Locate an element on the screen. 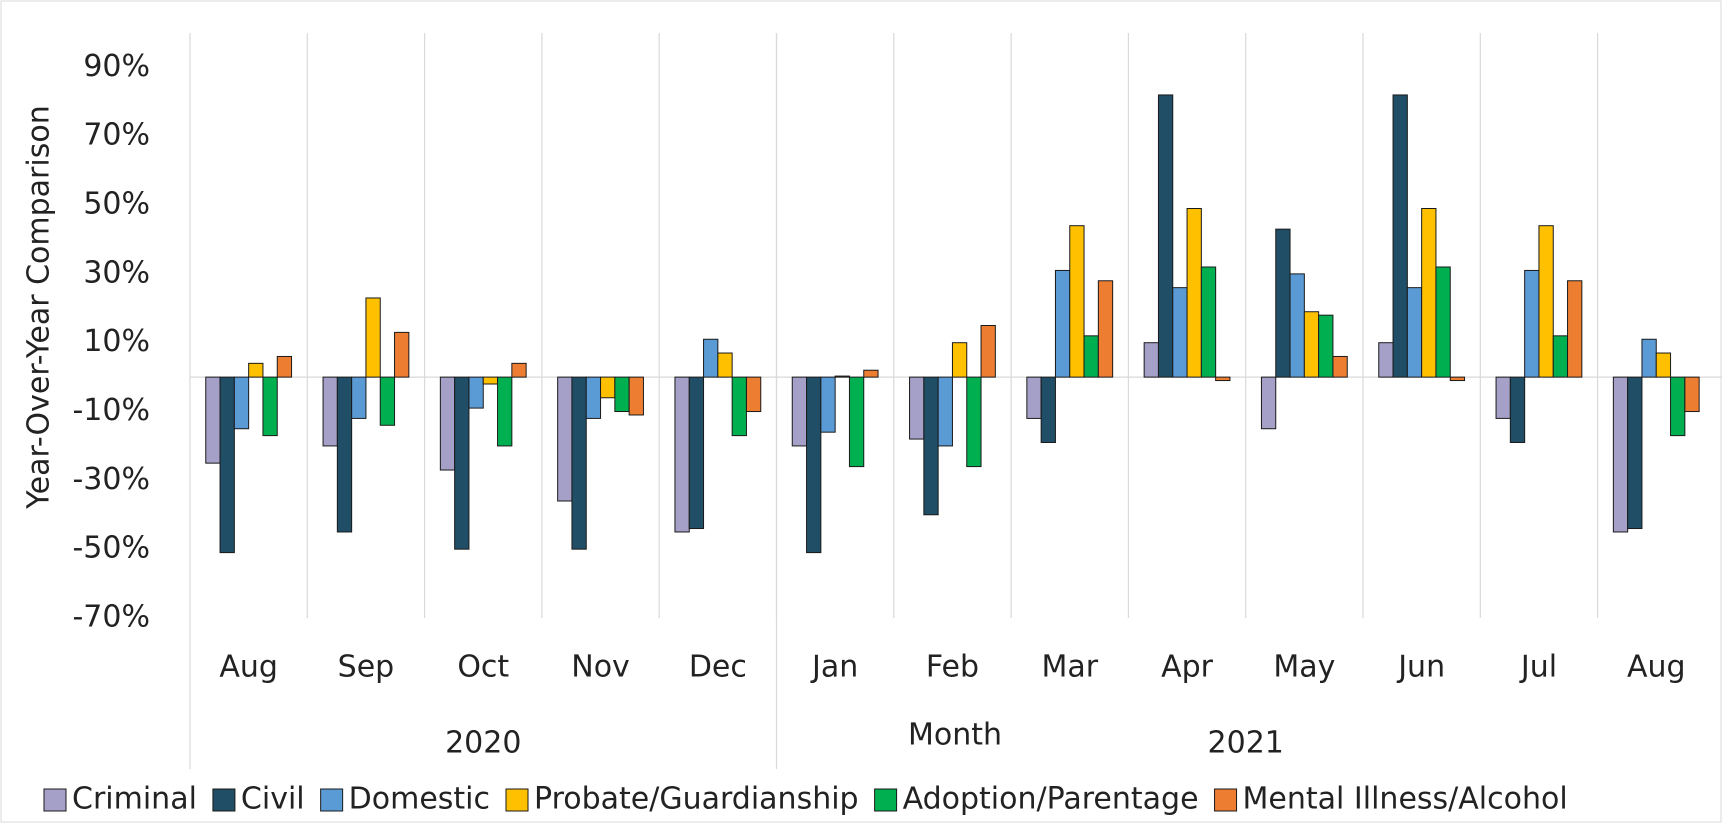 This screenshot has width=1722, height=823. x-tick-label: Sep is located at coordinates (366, 667).